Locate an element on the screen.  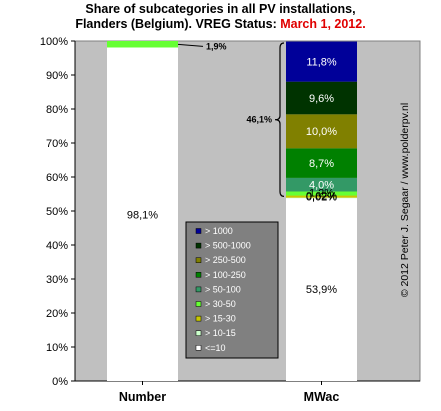
legend-label: > 10-15 is located at coordinates (220, 333).